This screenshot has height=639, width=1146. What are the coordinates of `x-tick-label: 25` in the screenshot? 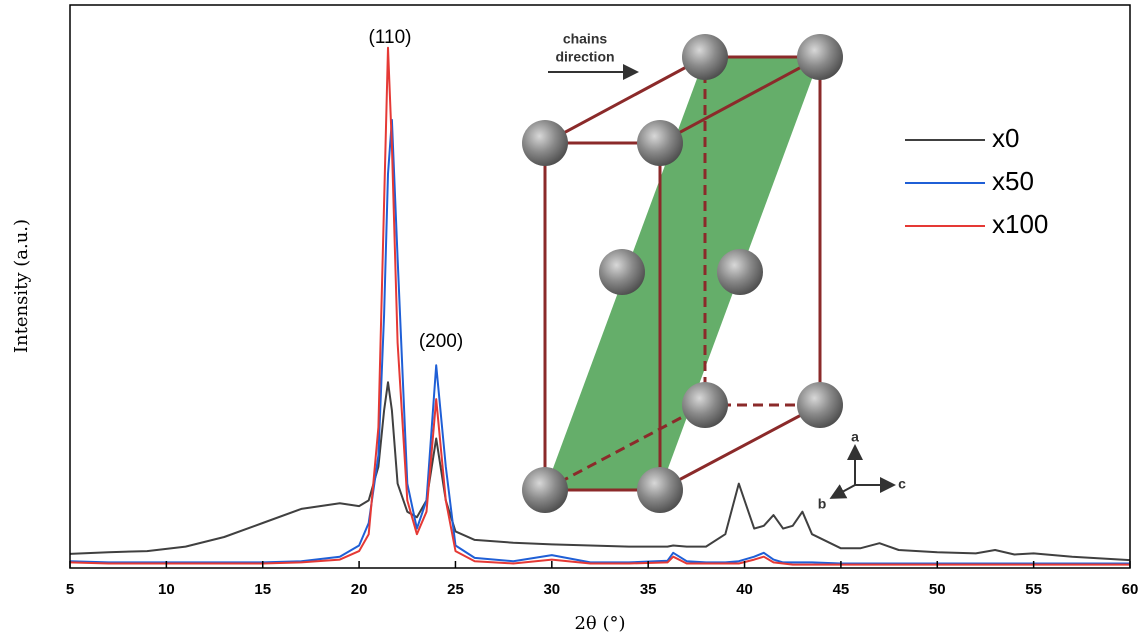 It's located at (455, 589).